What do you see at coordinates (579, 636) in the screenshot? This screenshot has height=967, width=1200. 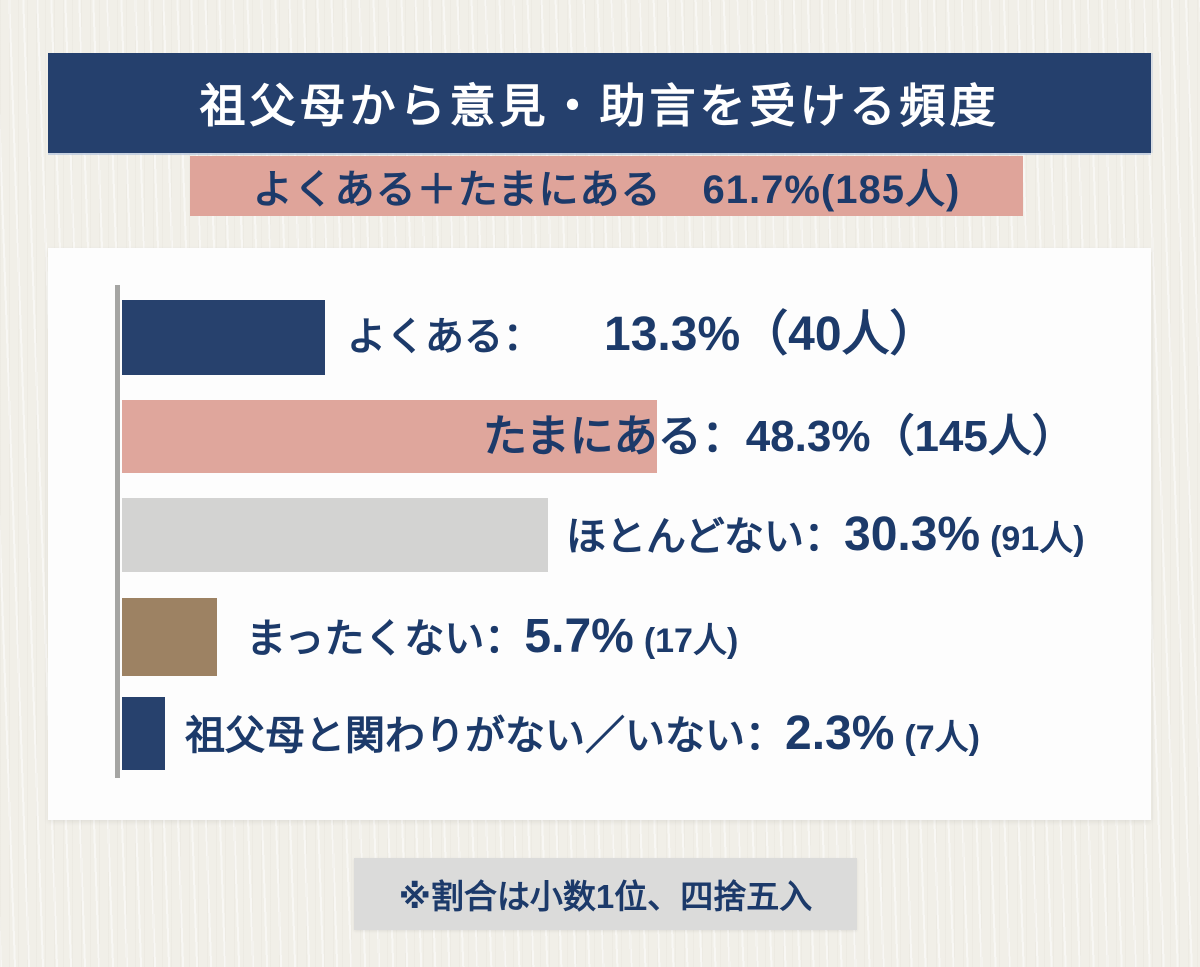 I see `percent-value: 5.7%` at bounding box center [579, 636].